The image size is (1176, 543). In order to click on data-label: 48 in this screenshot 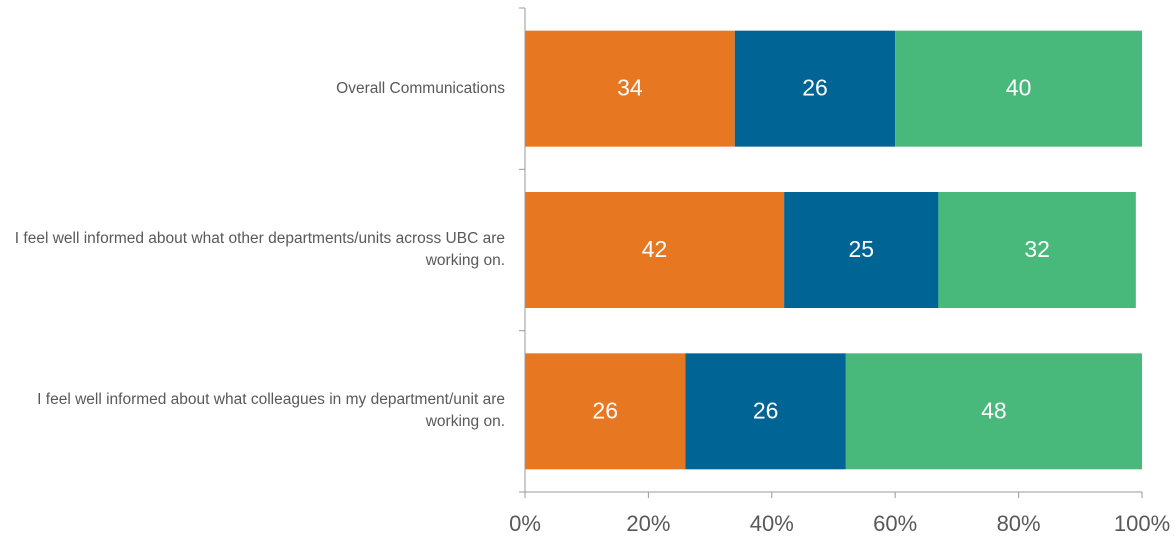, I will do `click(994, 410)`.